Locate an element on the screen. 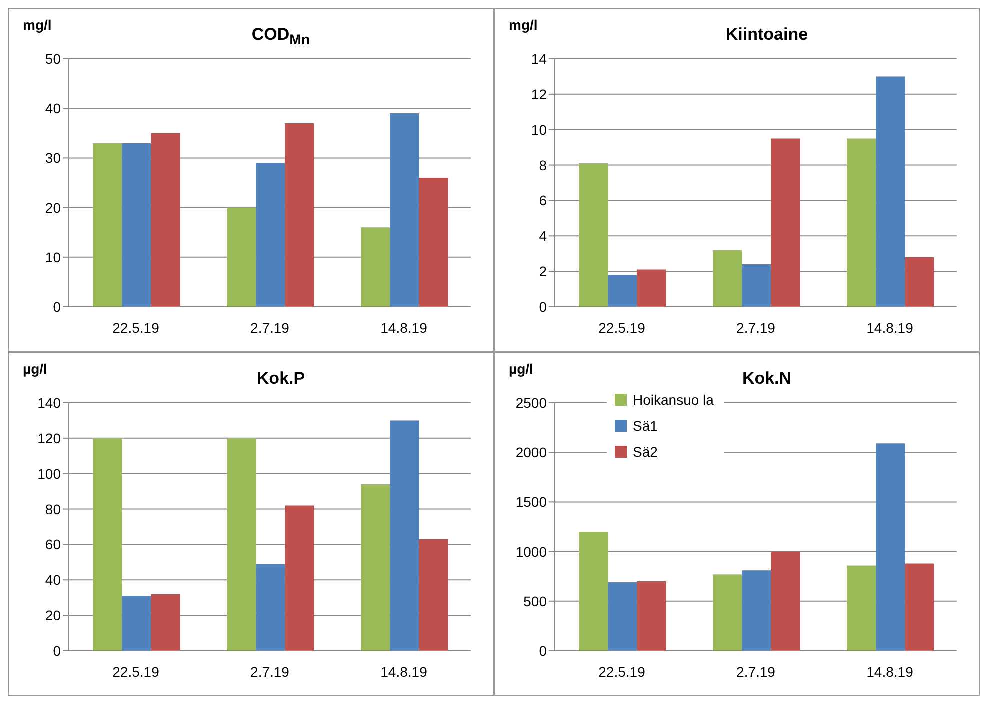  chart-title: Kok.N is located at coordinates (767, 378).